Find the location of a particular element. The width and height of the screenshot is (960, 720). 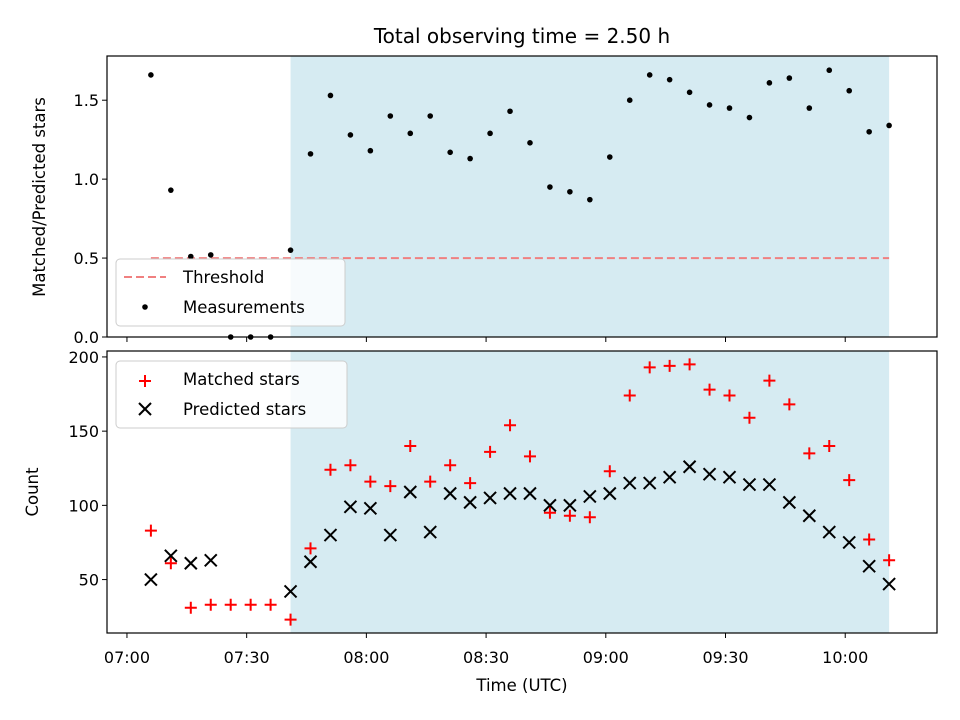

x-axis-label: Time (UTC) is located at coordinates (521, 685).